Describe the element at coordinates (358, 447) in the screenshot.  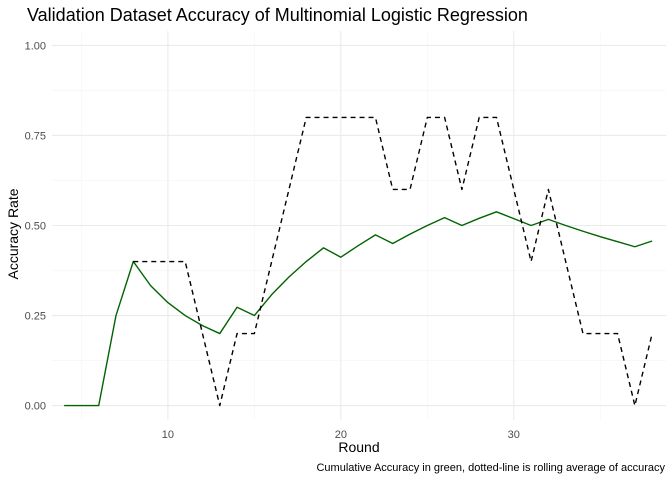
I see `x-axis-title: Round` at that location.